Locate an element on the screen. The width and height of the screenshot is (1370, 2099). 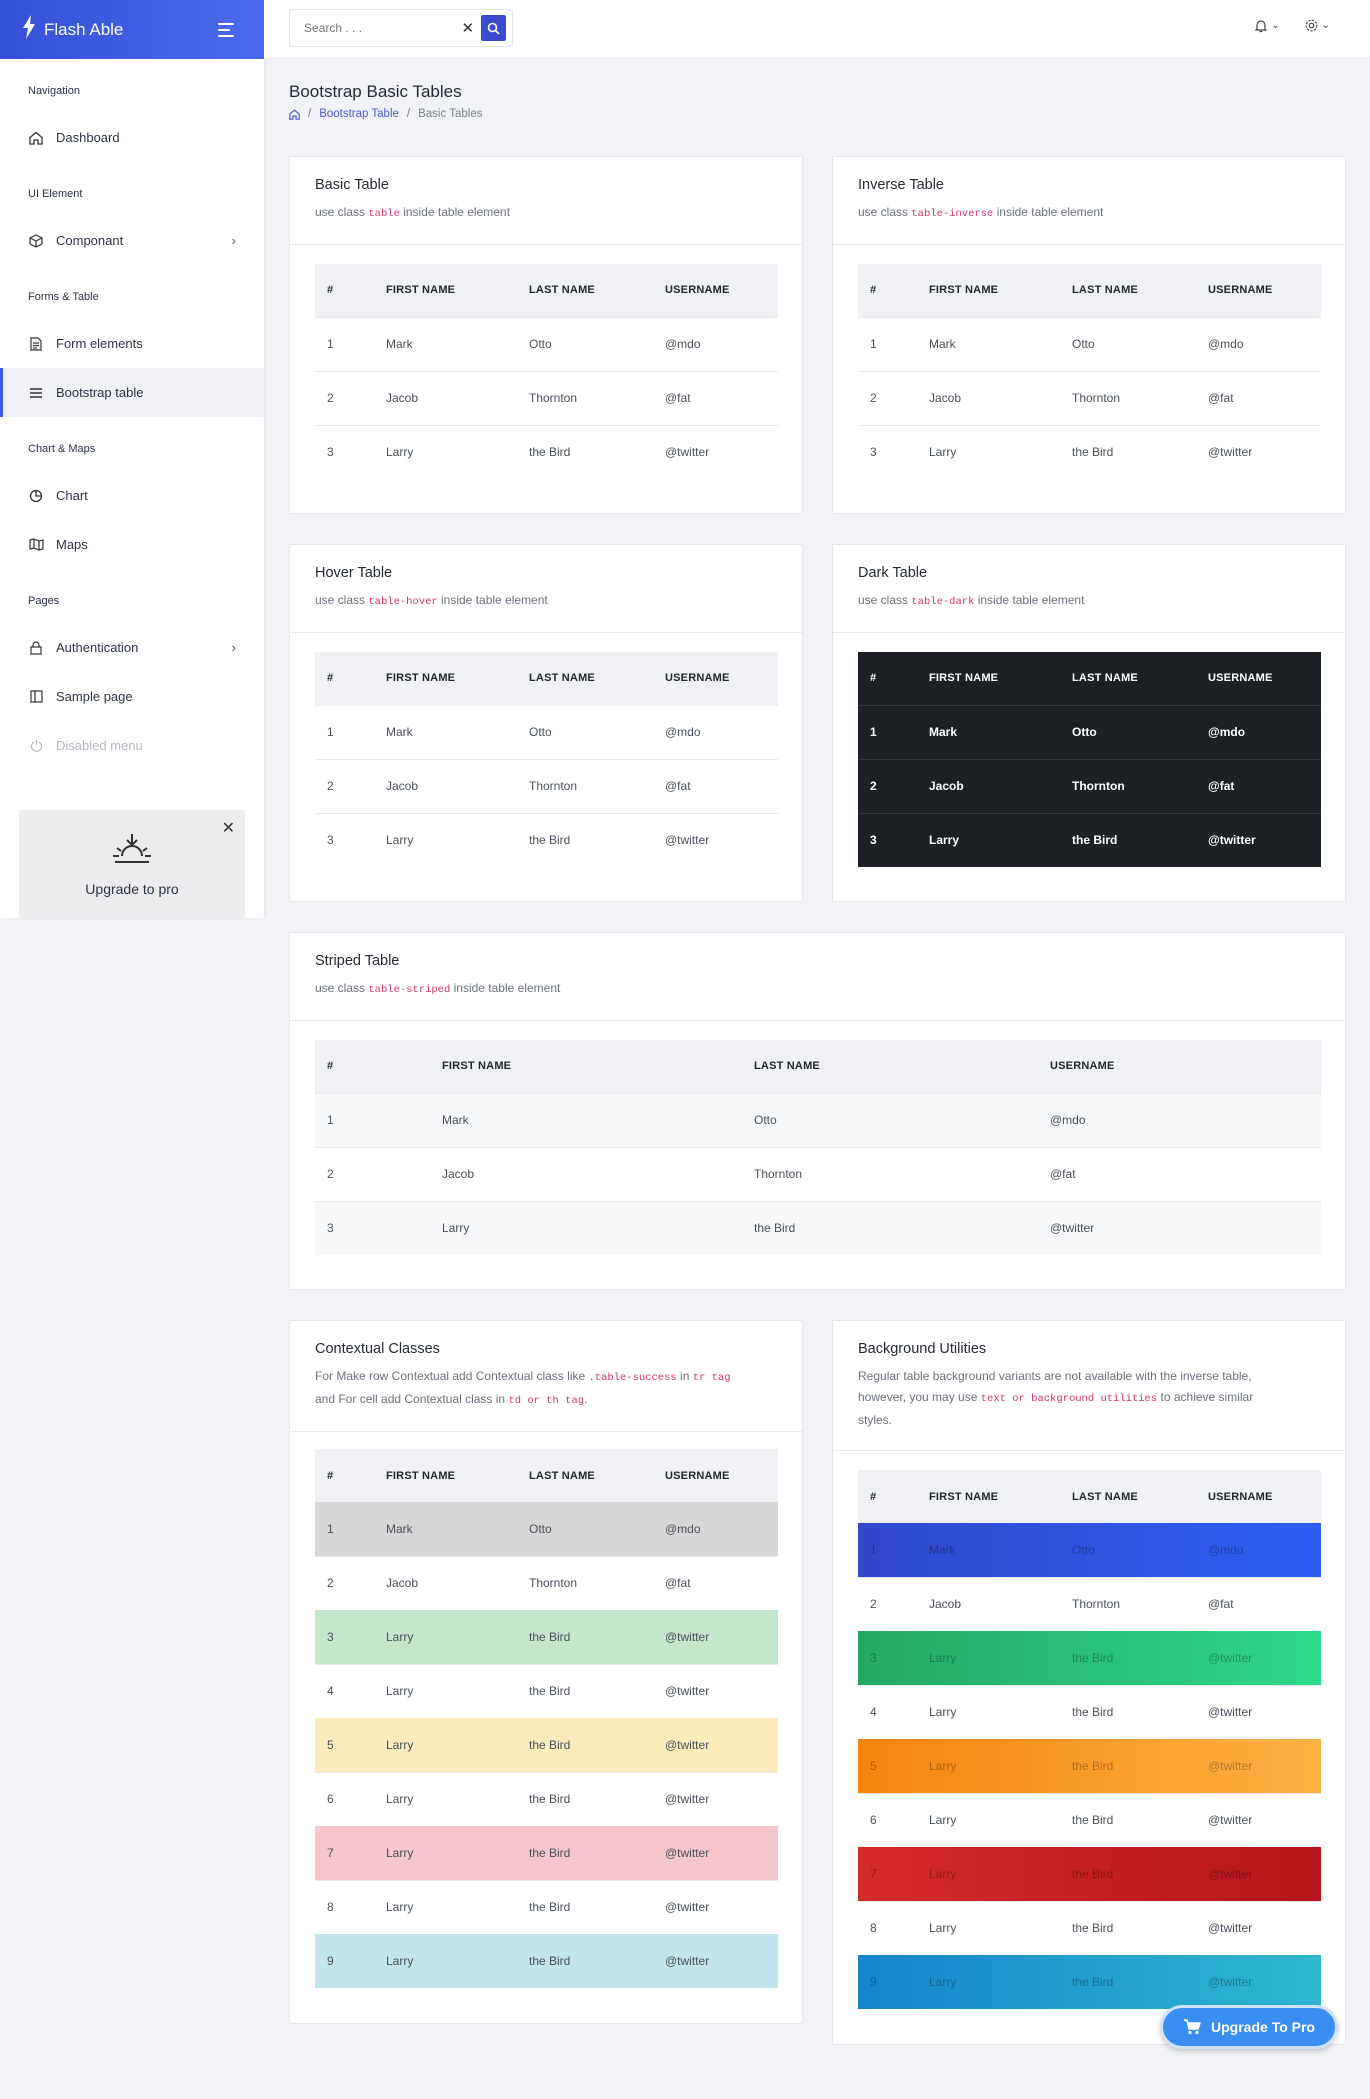
upgrade-card: ✕ Upgrade to pro is located at coordinates (132, 864).